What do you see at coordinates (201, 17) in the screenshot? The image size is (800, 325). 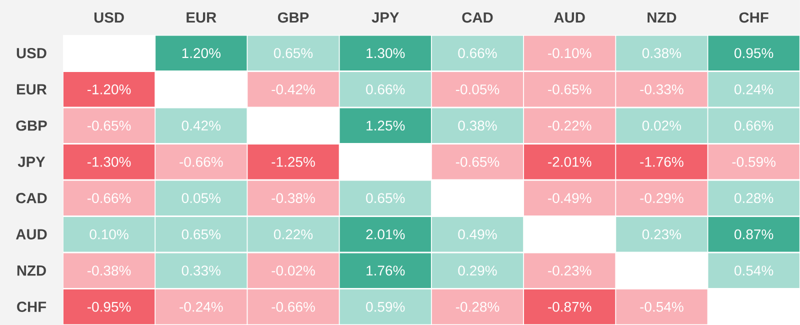 I see `x-tick-label: EUR` at bounding box center [201, 17].